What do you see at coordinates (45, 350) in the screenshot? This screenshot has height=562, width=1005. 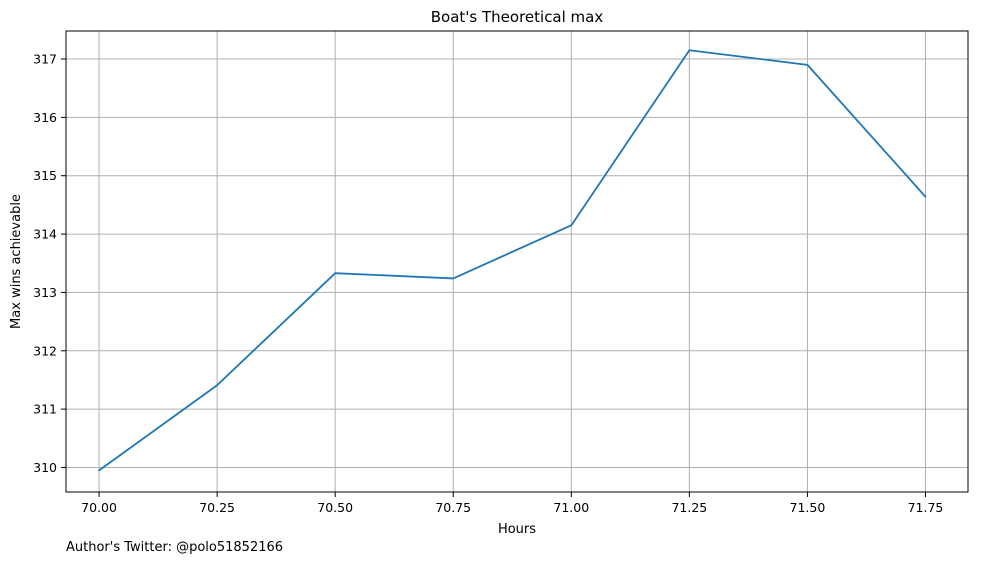 I see `y-tick-label: 312` at bounding box center [45, 350].